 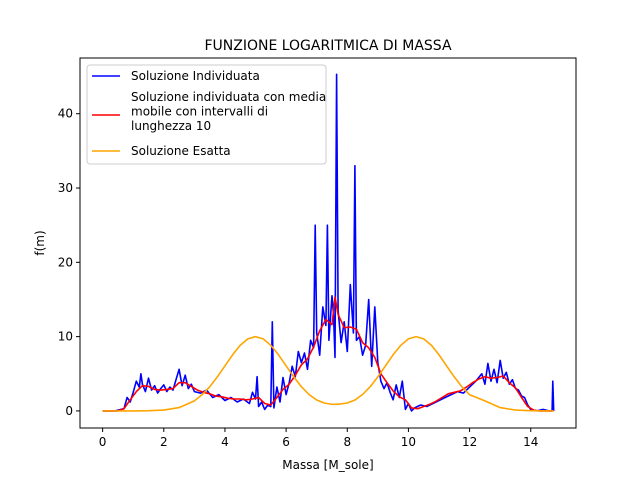 What do you see at coordinates (286, 442) in the screenshot?
I see `x-tick-label: 6` at bounding box center [286, 442].